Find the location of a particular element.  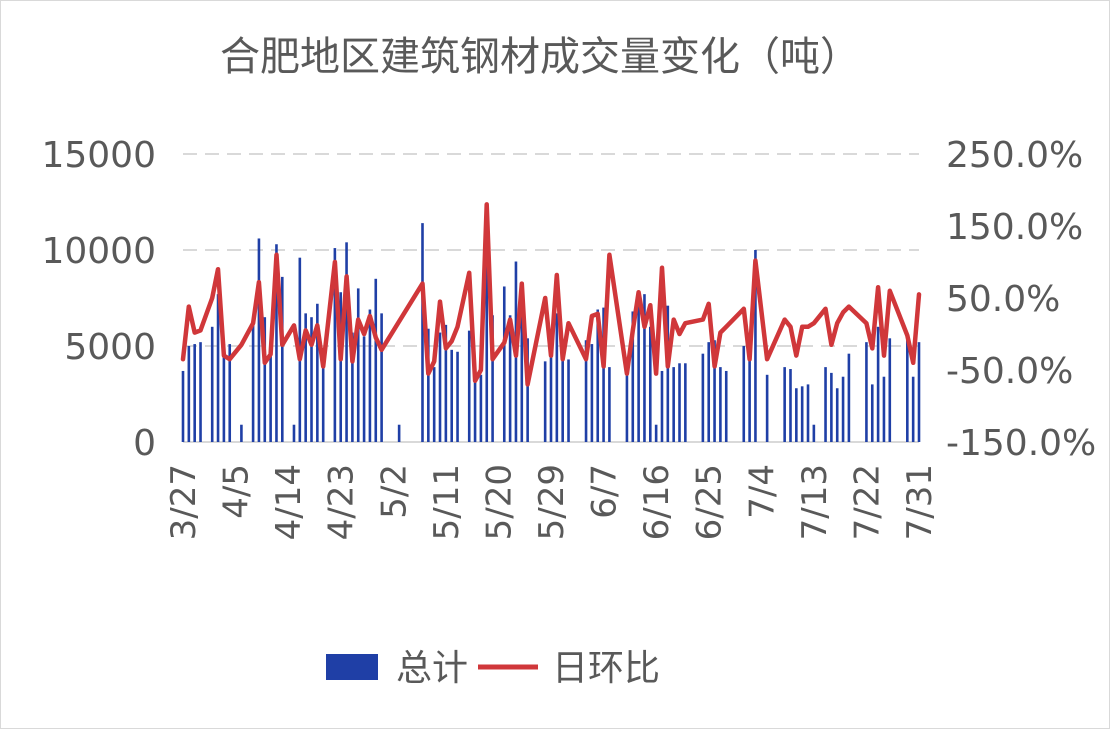

y-left-tick-label: 10000 is located at coordinates (98, 251).